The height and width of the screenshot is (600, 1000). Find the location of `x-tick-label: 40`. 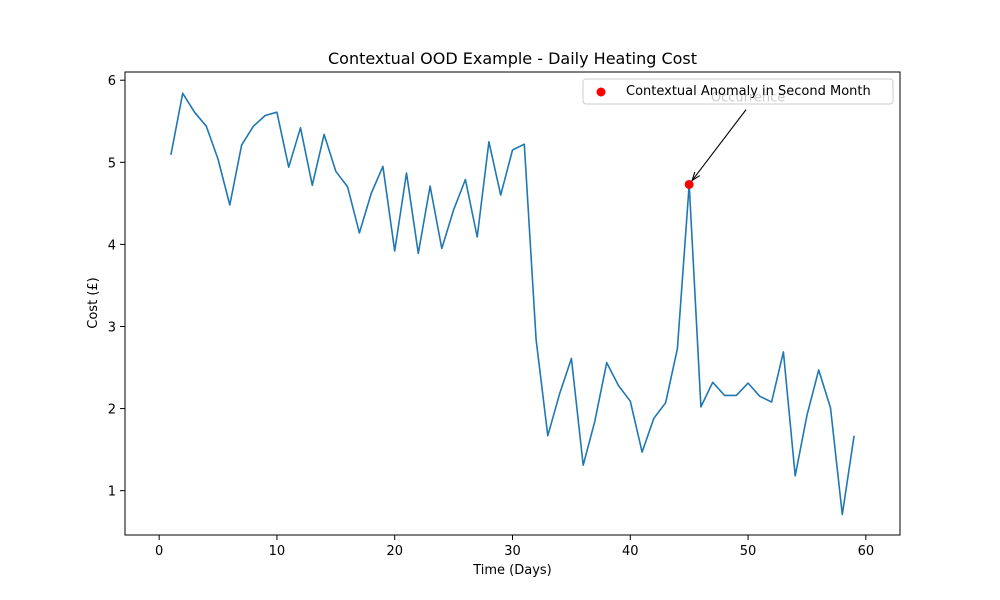

x-tick-label: 40 is located at coordinates (630, 551).